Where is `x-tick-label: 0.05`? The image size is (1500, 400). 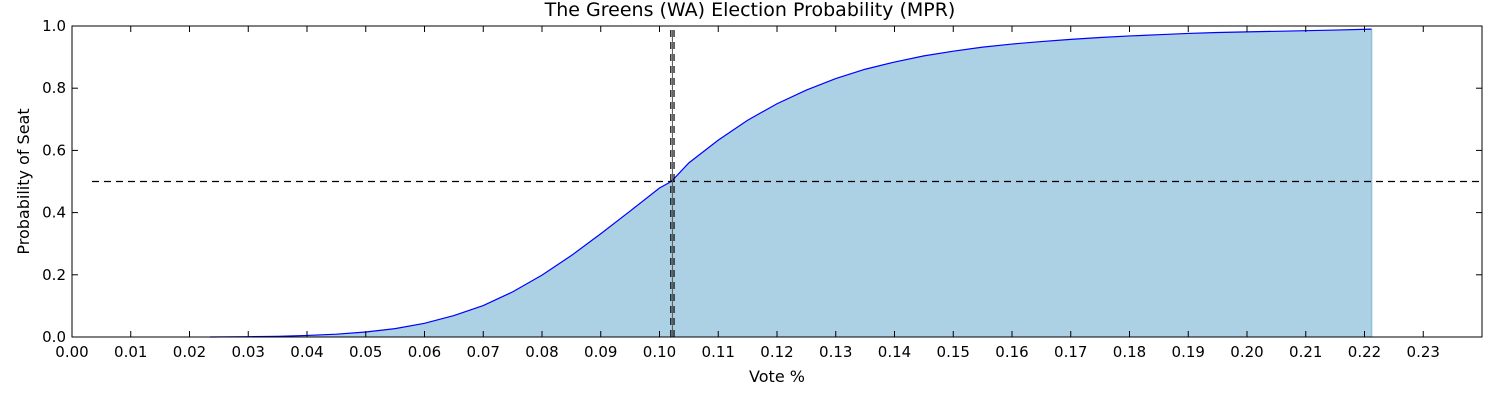 x-tick-label: 0.05 is located at coordinates (365, 352).